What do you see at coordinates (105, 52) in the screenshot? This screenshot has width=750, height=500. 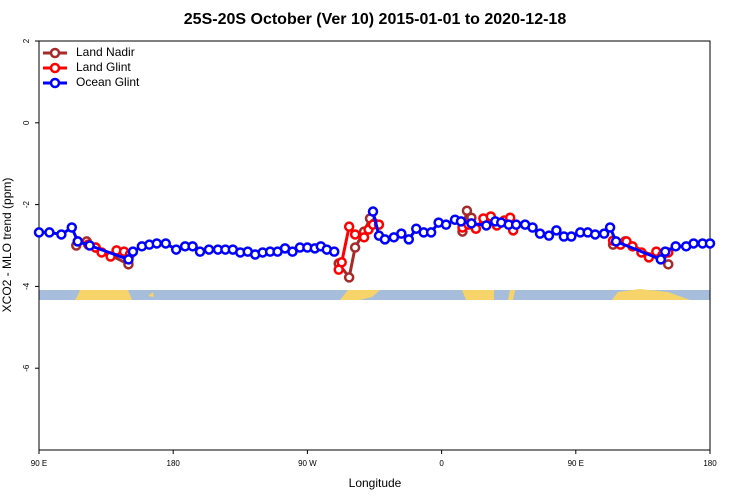 I see `legend-label: Land Nadir` at bounding box center [105, 52].